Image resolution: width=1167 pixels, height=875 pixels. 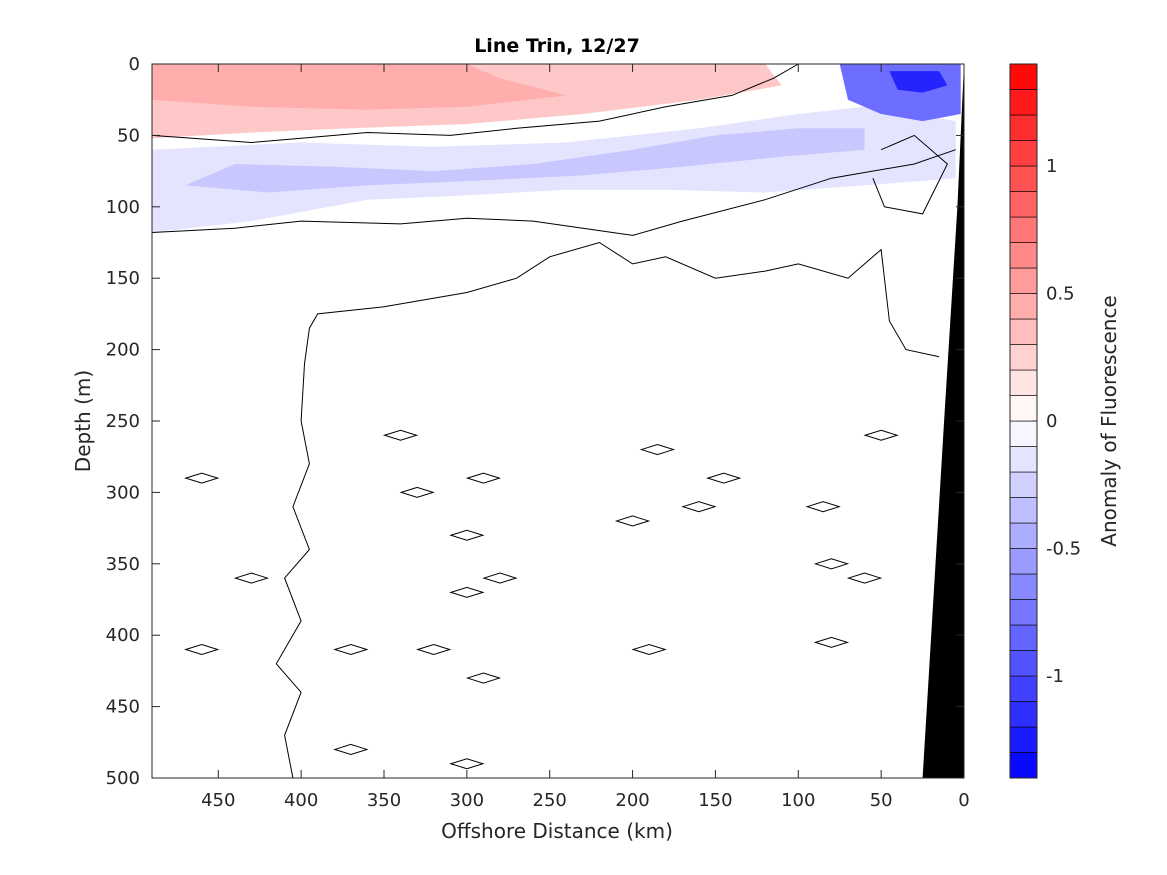 What do you see at coordinates (943, 421) in the screenshot?
I see `bathymetry-seafloor` at bounding box center [943, 421].